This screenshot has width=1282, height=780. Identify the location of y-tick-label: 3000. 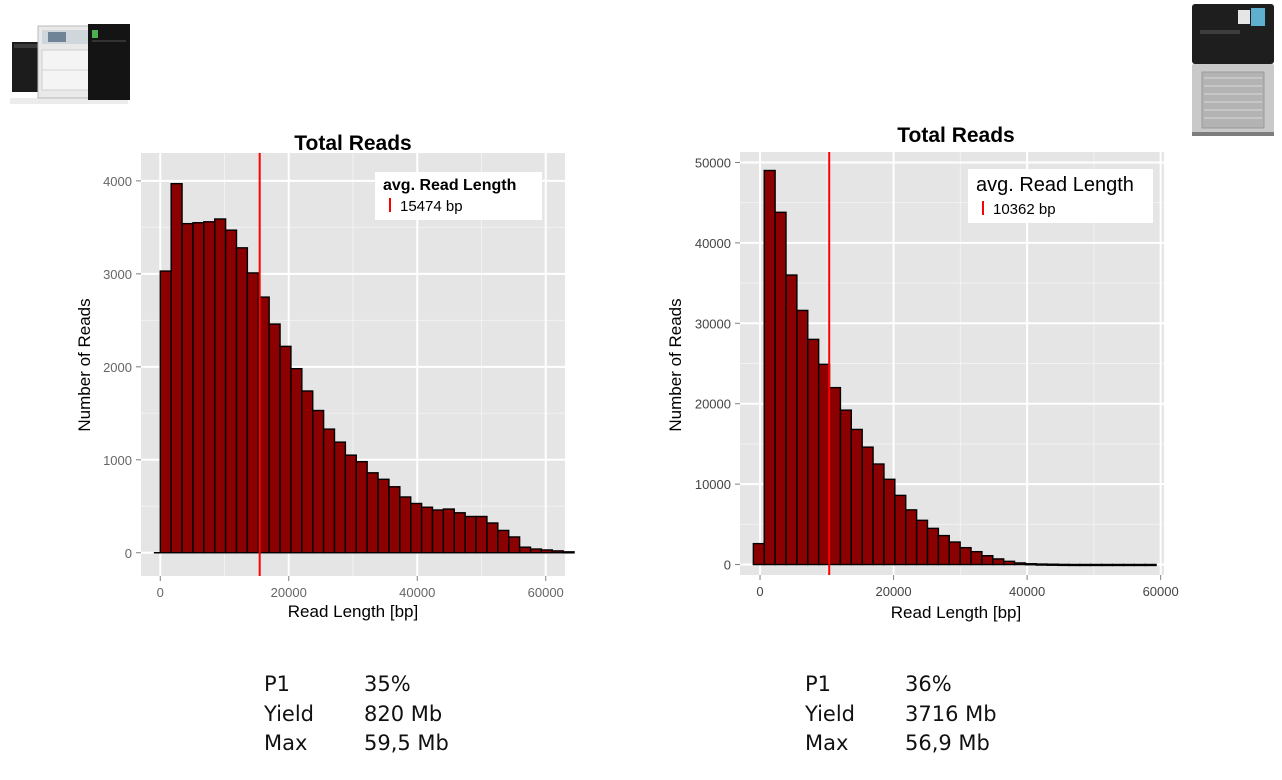
(117, 274).